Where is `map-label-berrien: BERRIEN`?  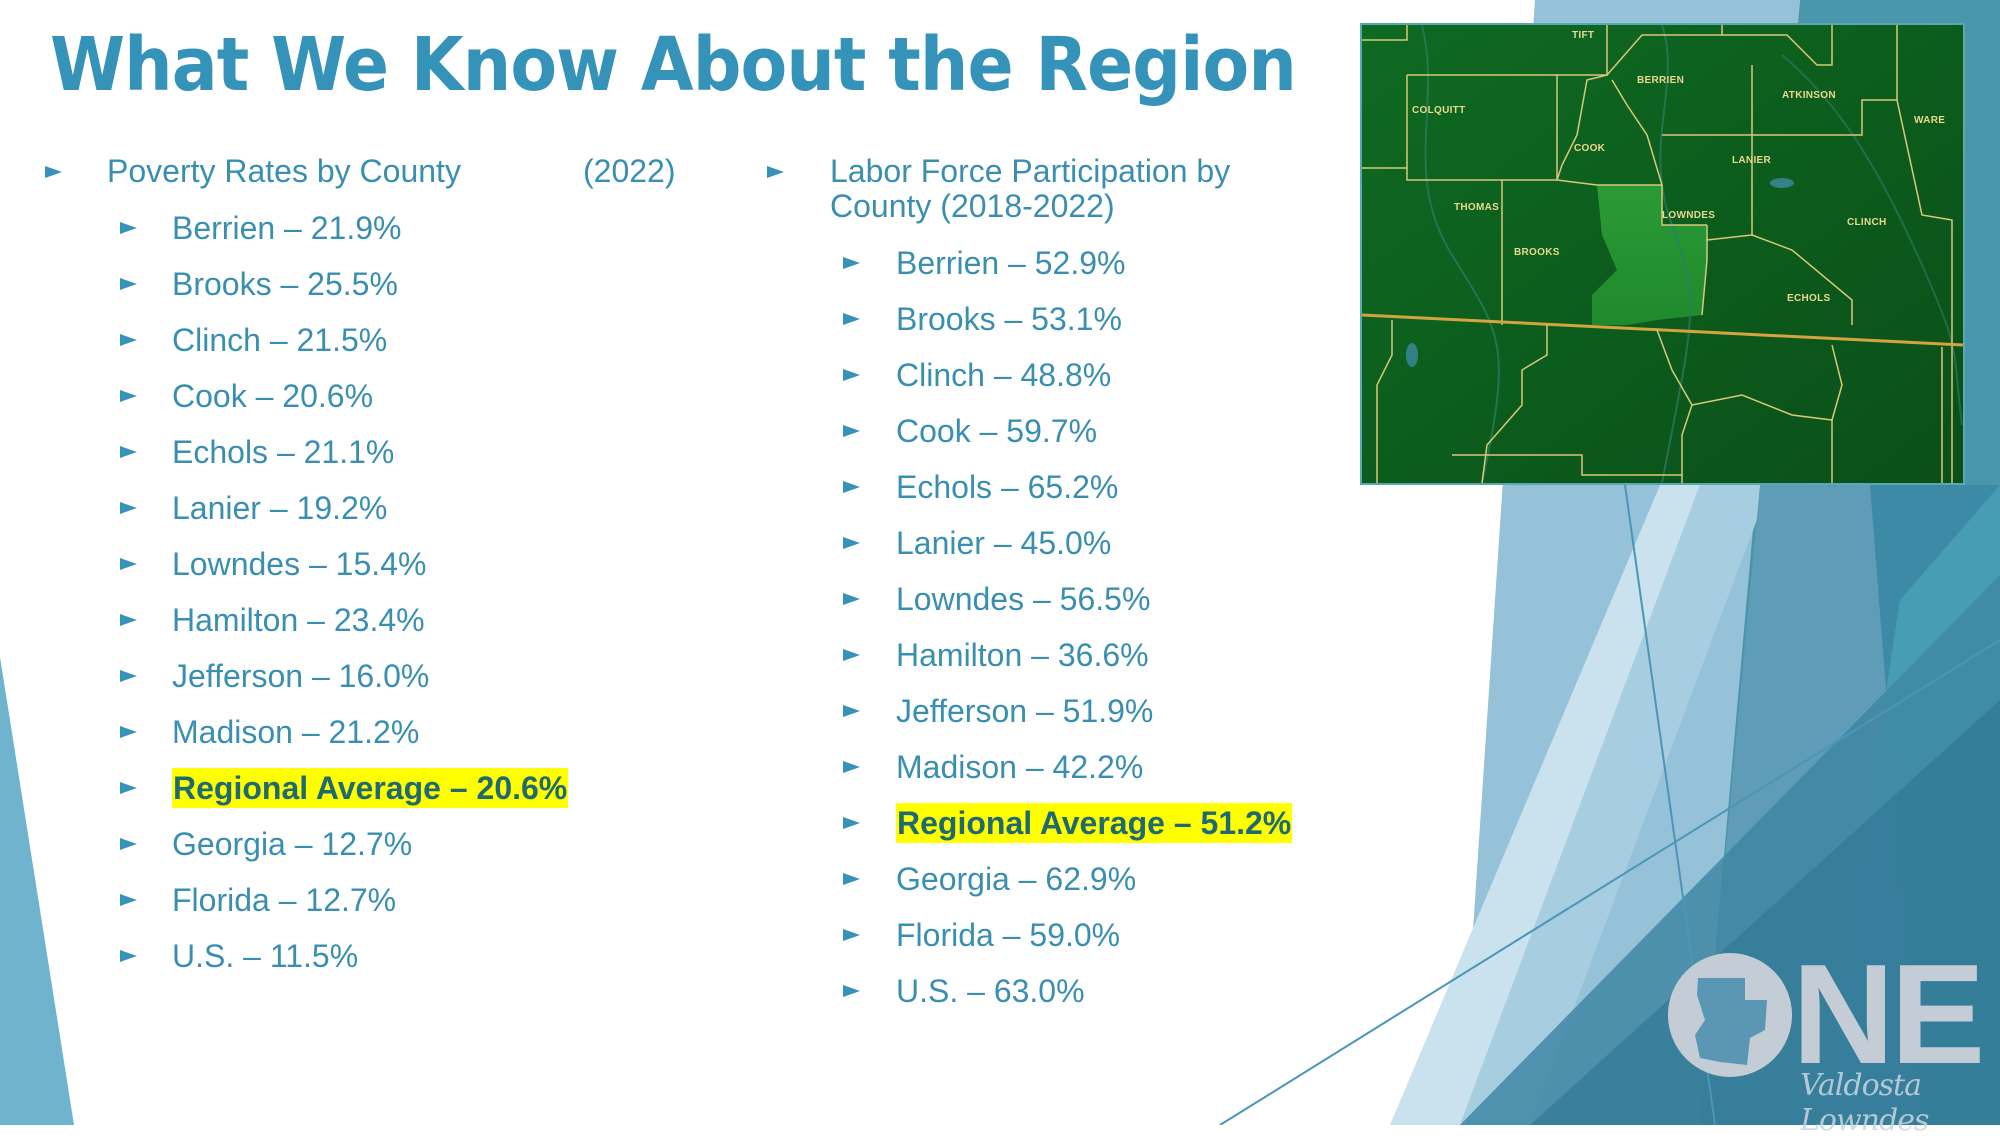
map-label-berrien: BERRIEN is located at coordinates (1661, 80).